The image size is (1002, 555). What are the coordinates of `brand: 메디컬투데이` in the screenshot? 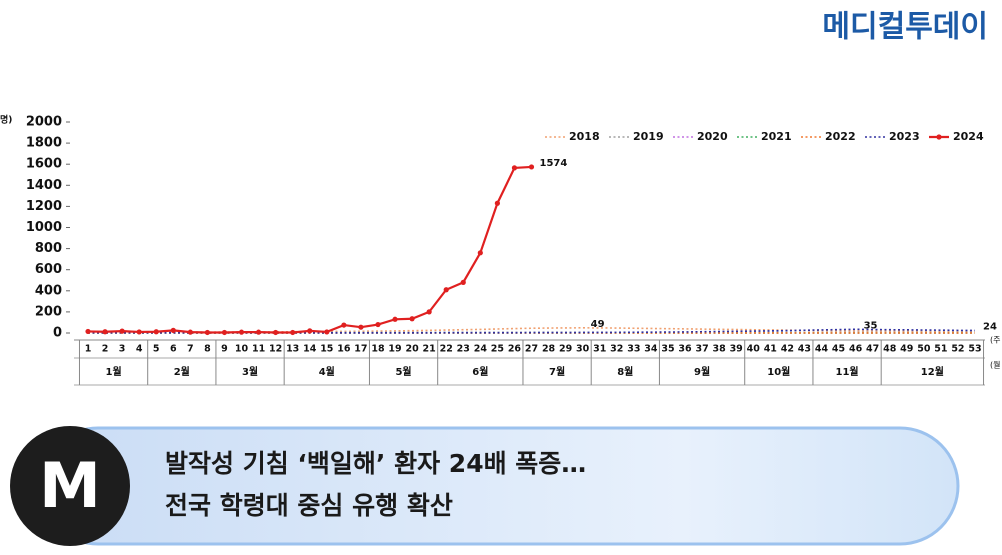 It's located at (905, 27).